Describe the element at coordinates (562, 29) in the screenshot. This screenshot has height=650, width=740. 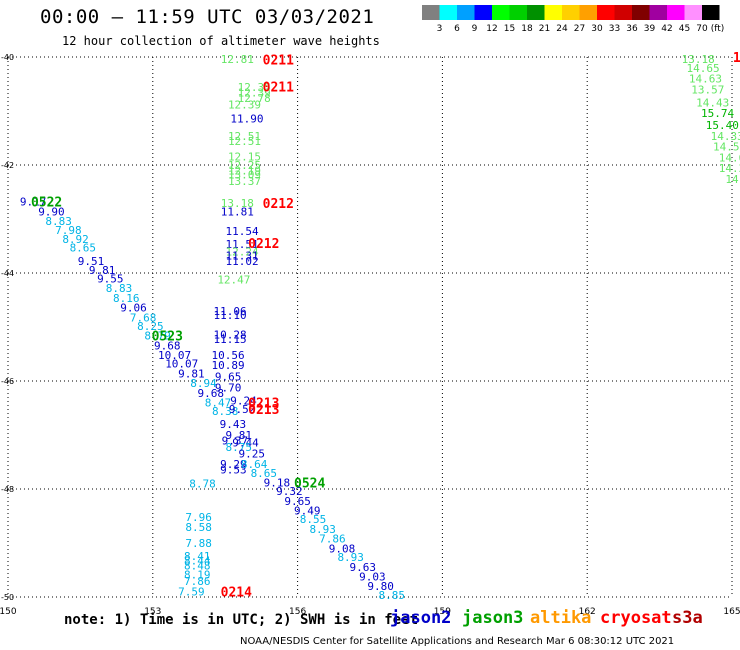
I see `colorbar-label: 24` at that location.